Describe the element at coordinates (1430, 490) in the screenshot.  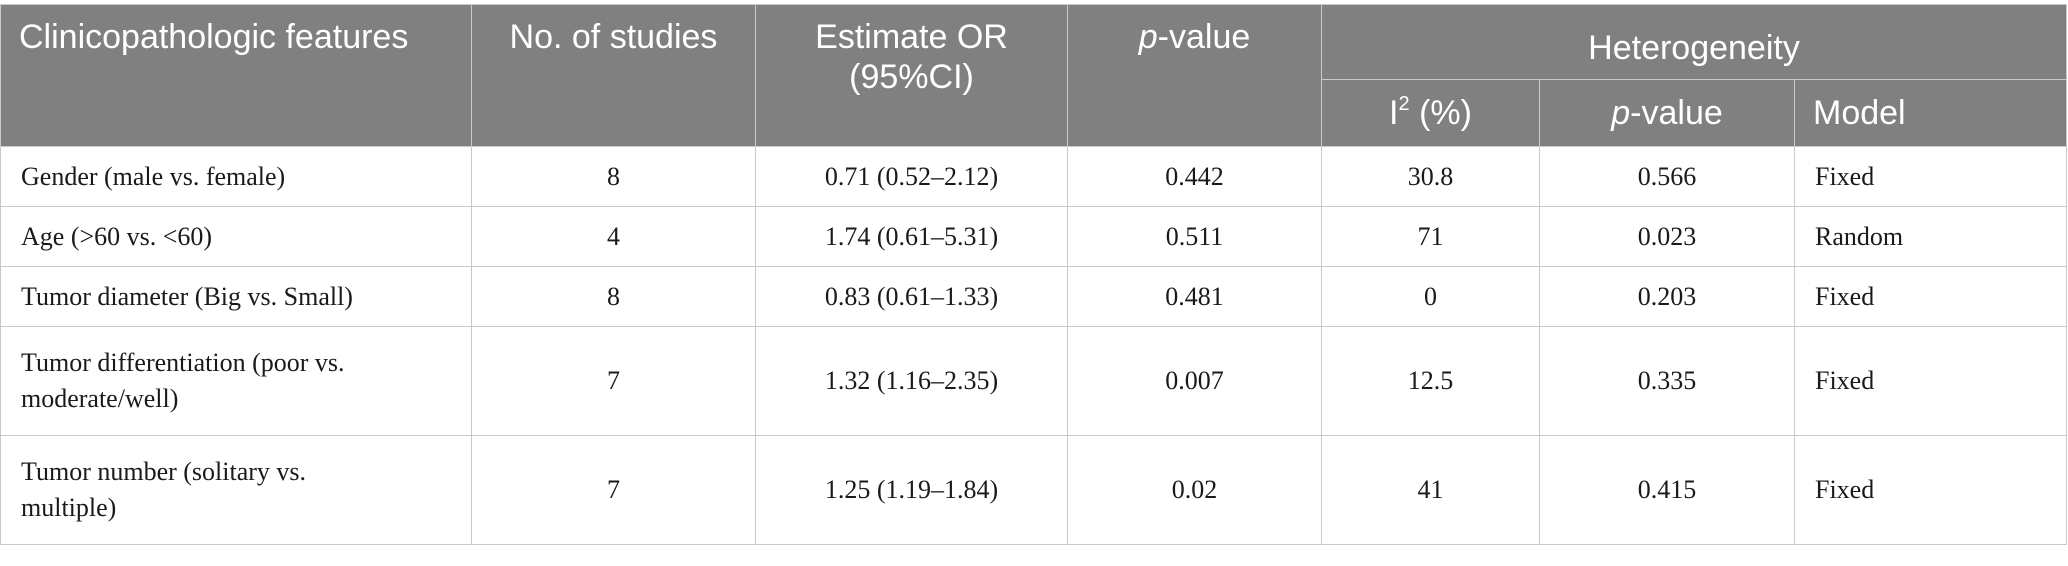
I see `cell-i2: 41` at that location.